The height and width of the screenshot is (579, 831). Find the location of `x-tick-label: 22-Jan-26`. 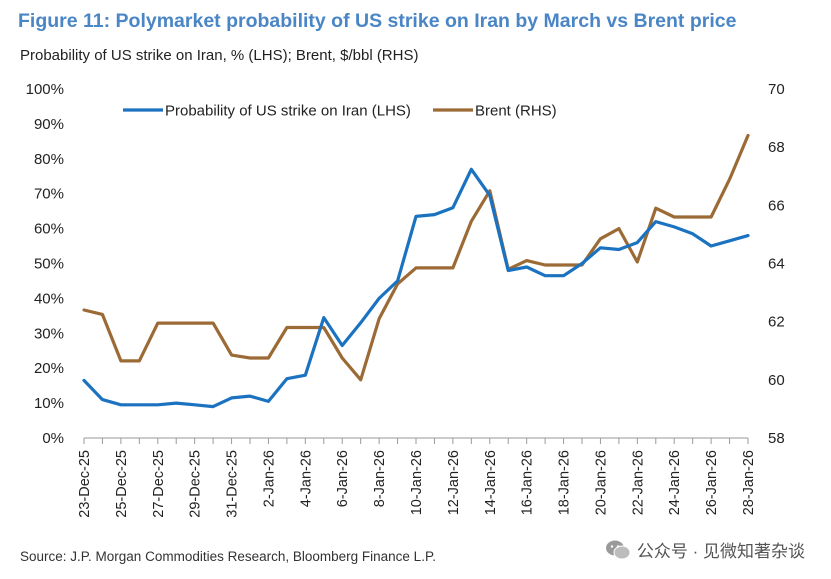

x-tick-label: 22-Jan-26 is located at coordinates (638, 482).